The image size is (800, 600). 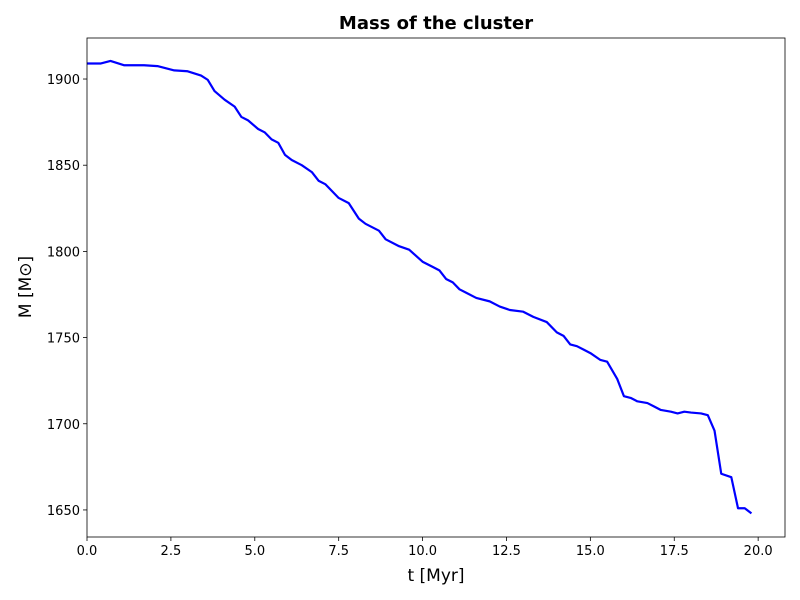 What do you see at coordinates (422, 551) in the screenshot?
I see `x-tick-label: 10.0` at bounding box center [422, 551].